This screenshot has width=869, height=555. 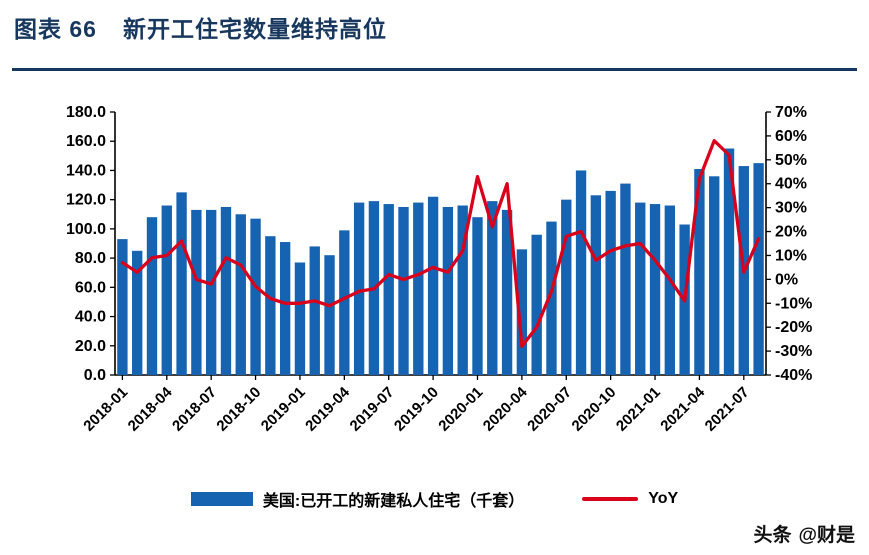 I want to click on watermark: 头条 @财是, so click(x=804, y=533).